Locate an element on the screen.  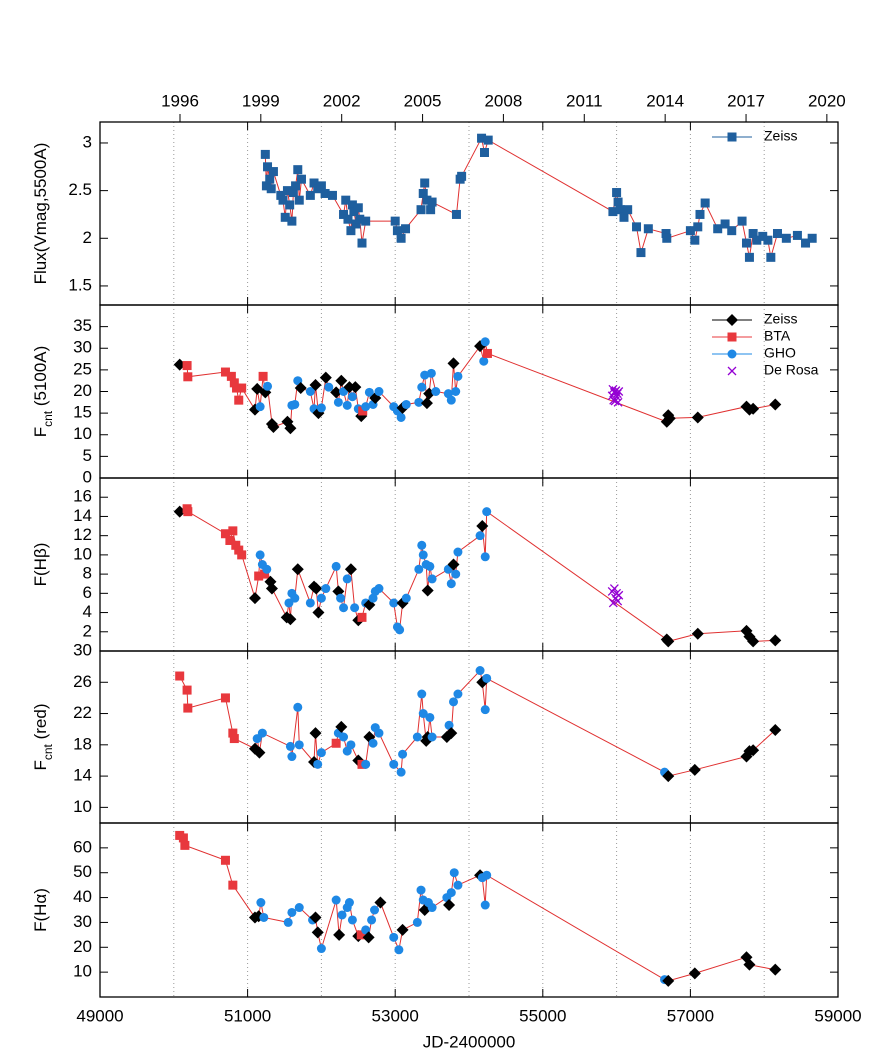
x-tick-label: 55000 is located at coordinates (542, 1015).